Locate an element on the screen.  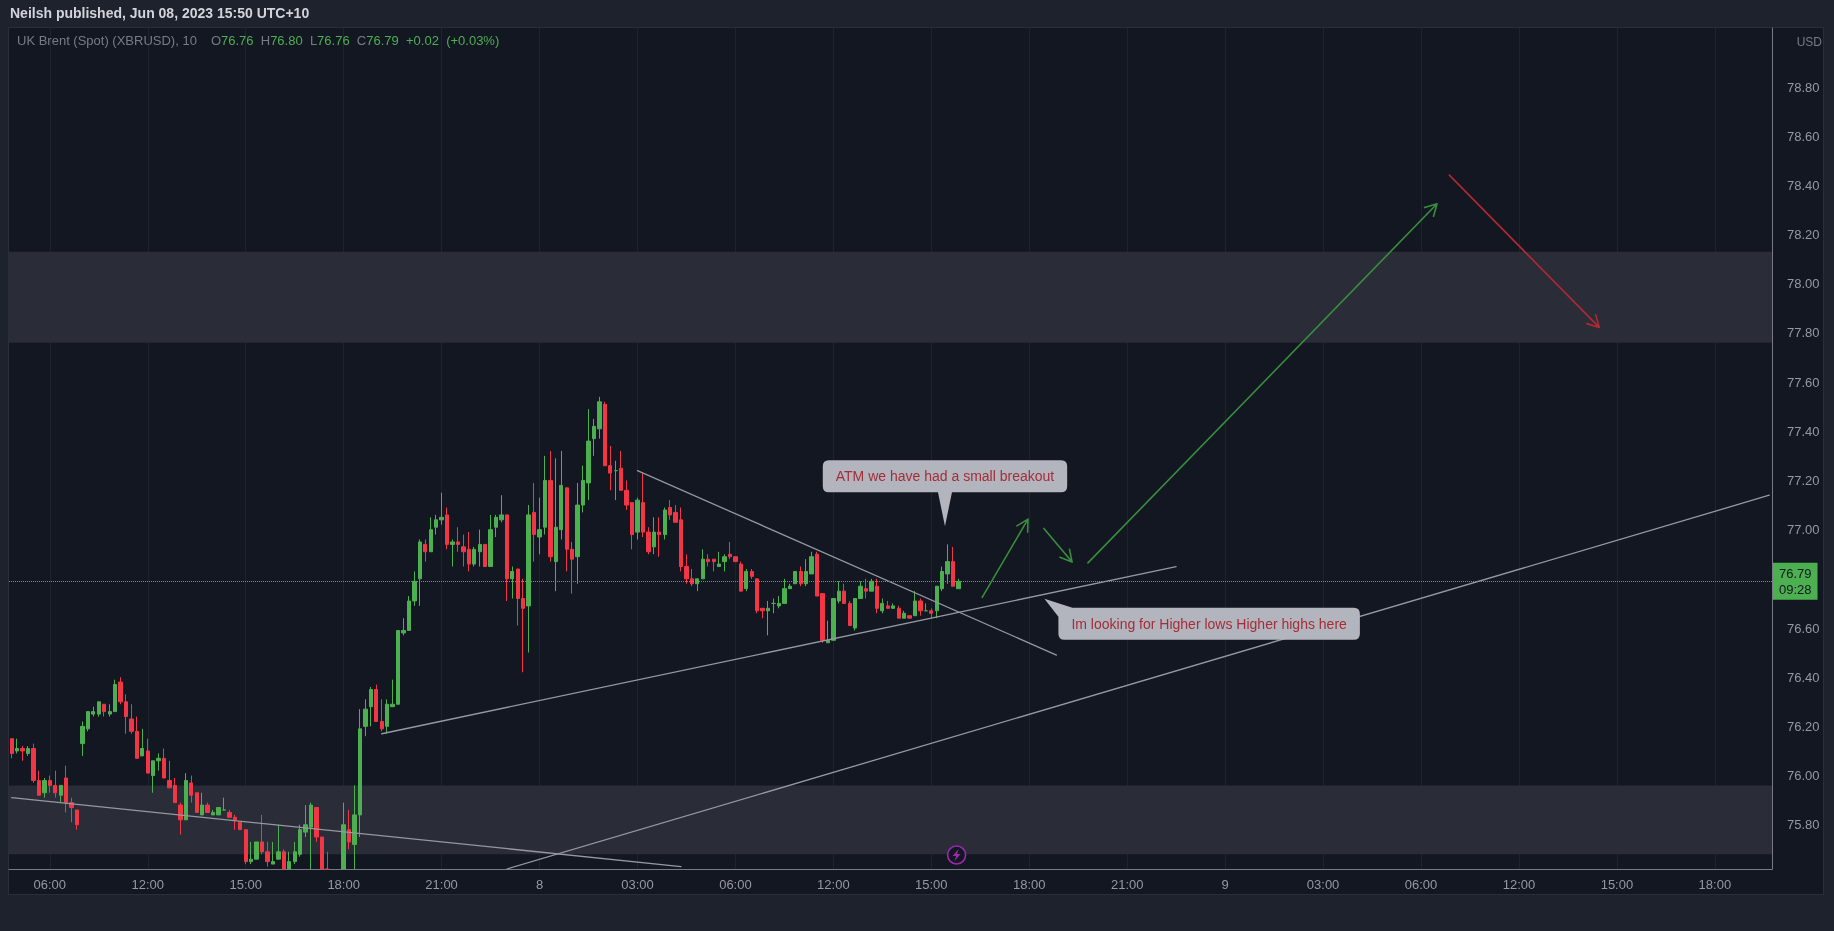
y-tick-label: 77.60 is located at coordinates (1803, 382).